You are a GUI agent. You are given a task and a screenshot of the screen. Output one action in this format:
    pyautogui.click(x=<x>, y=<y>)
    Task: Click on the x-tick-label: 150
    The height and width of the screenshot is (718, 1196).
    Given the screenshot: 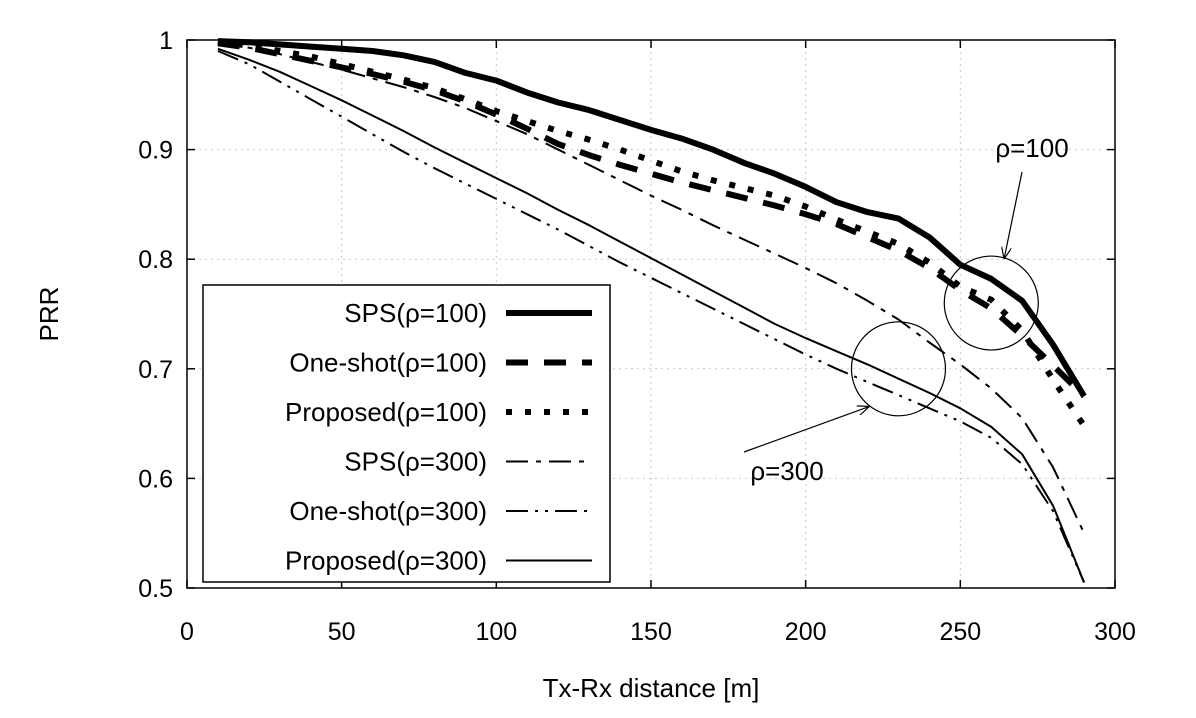 What is the action you would take?
    pyautogui.click(x=651, y=632)
    